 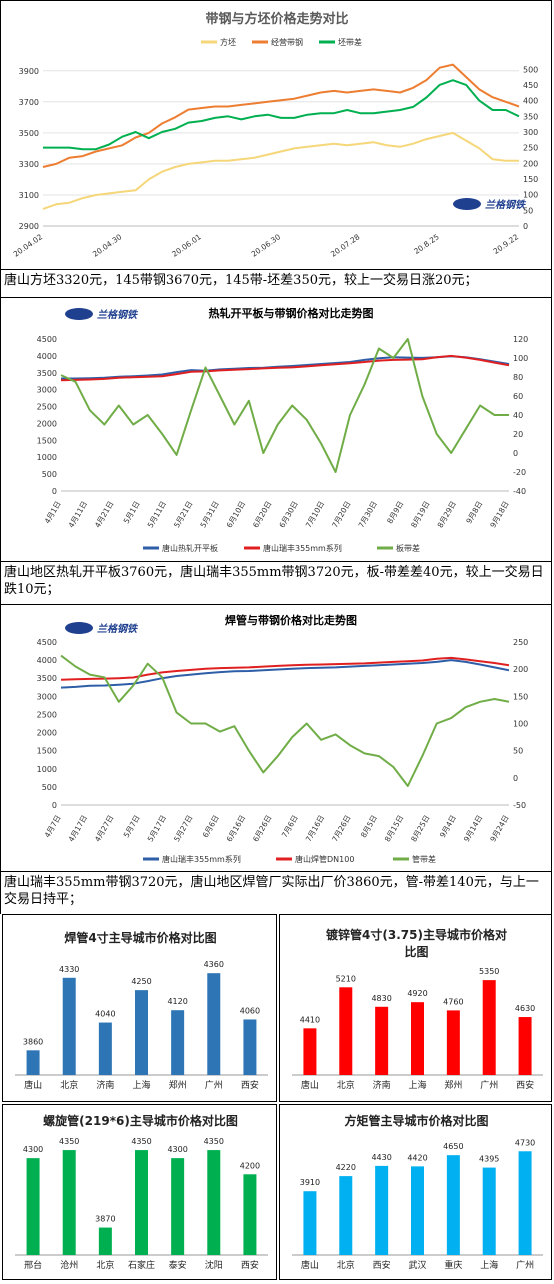 I want to click on legend-label: 方坯, so click(x=228, y=42).